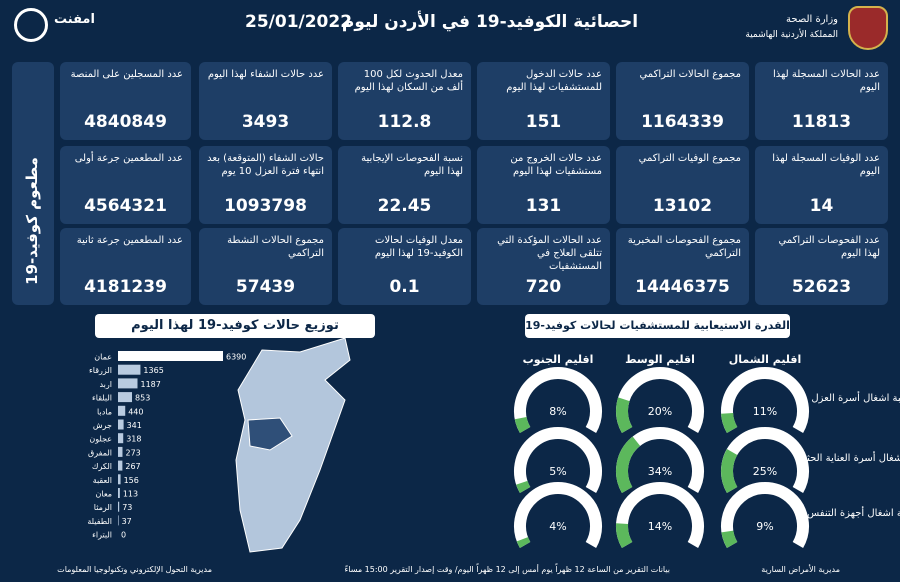 This screenshot has width=900, height=582. What do you see at coordinates (133, 439) in the screenshot?
I see `bar-value: 318` at bounding box center [133, 439].